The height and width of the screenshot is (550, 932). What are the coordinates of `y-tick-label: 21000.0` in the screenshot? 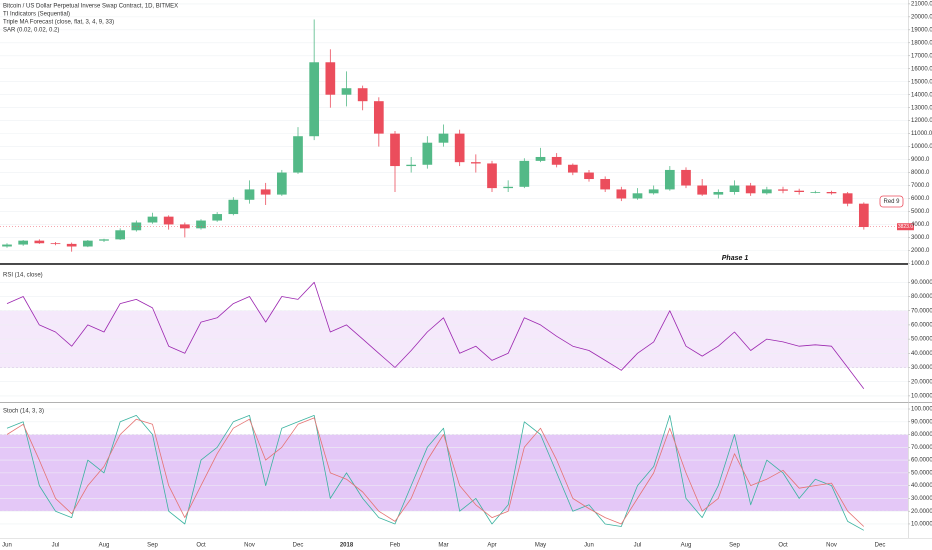 It's located at (921, 4).